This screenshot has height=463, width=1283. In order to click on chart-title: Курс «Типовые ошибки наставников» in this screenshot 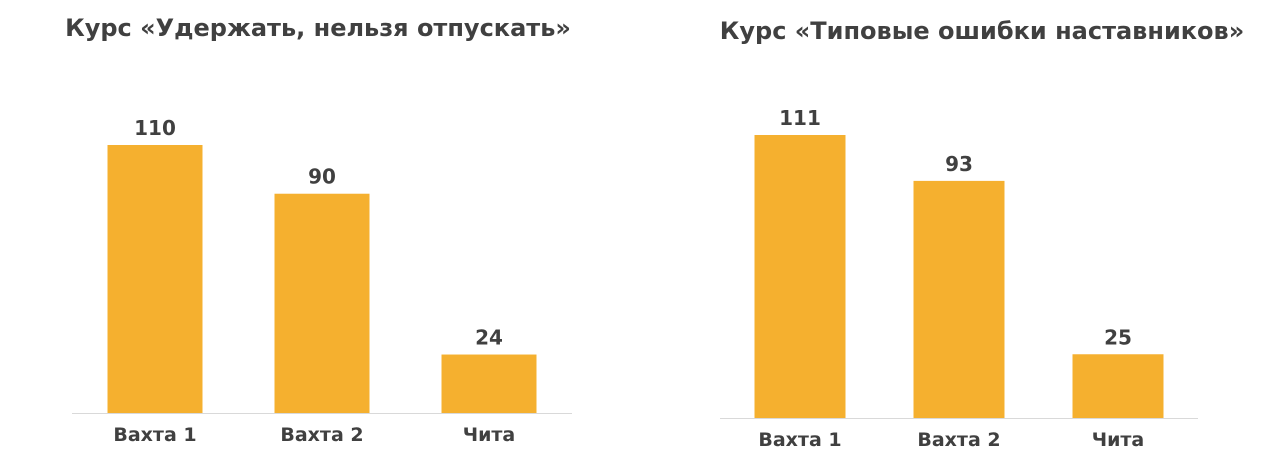, I will do `click(982, 31)`.